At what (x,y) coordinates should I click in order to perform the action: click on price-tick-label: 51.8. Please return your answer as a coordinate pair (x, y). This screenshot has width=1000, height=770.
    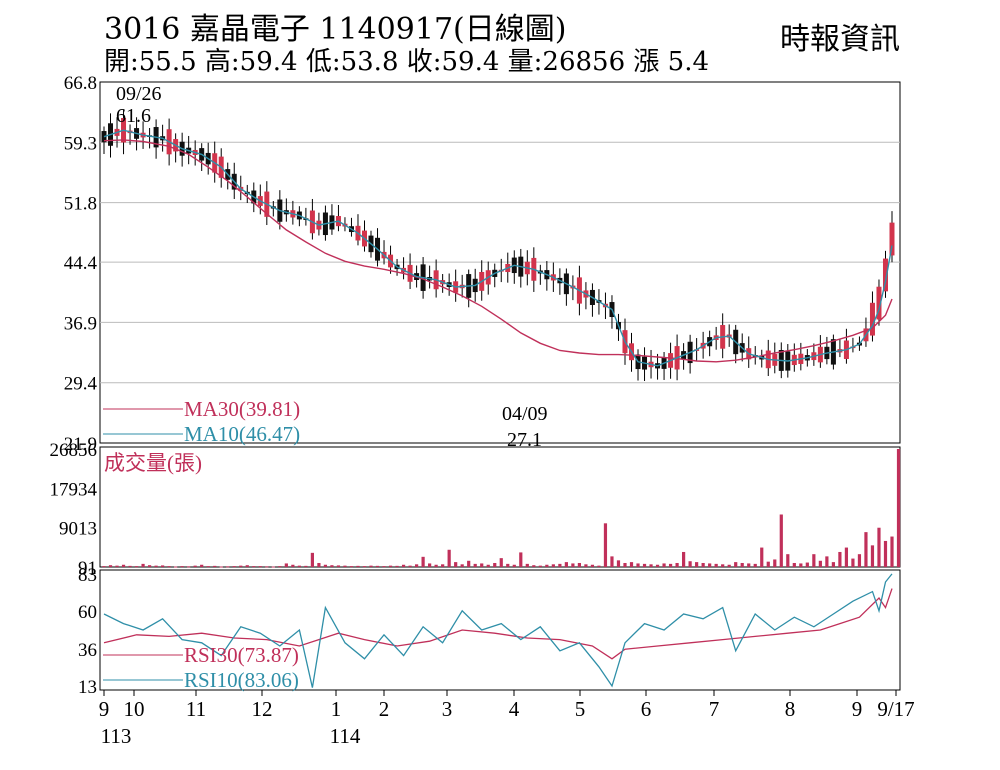
    Looking at the image, I should click on (80, 204).